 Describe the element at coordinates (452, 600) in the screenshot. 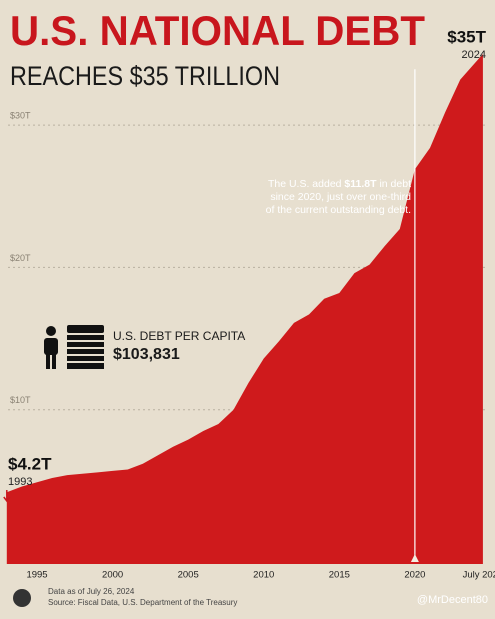

I see `watermark: @MrDecent80` at that location.